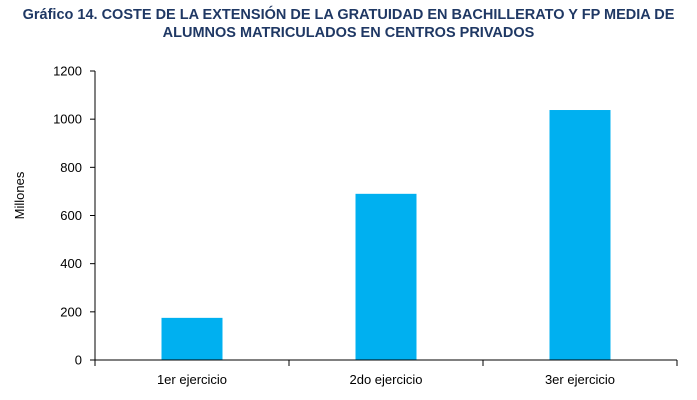 This screenshot has width=697, height=400. What do you see at coordinates (67, 71) in the screenshot?
I see `y-tick-label: 1200` at bounding box center [67, 71].